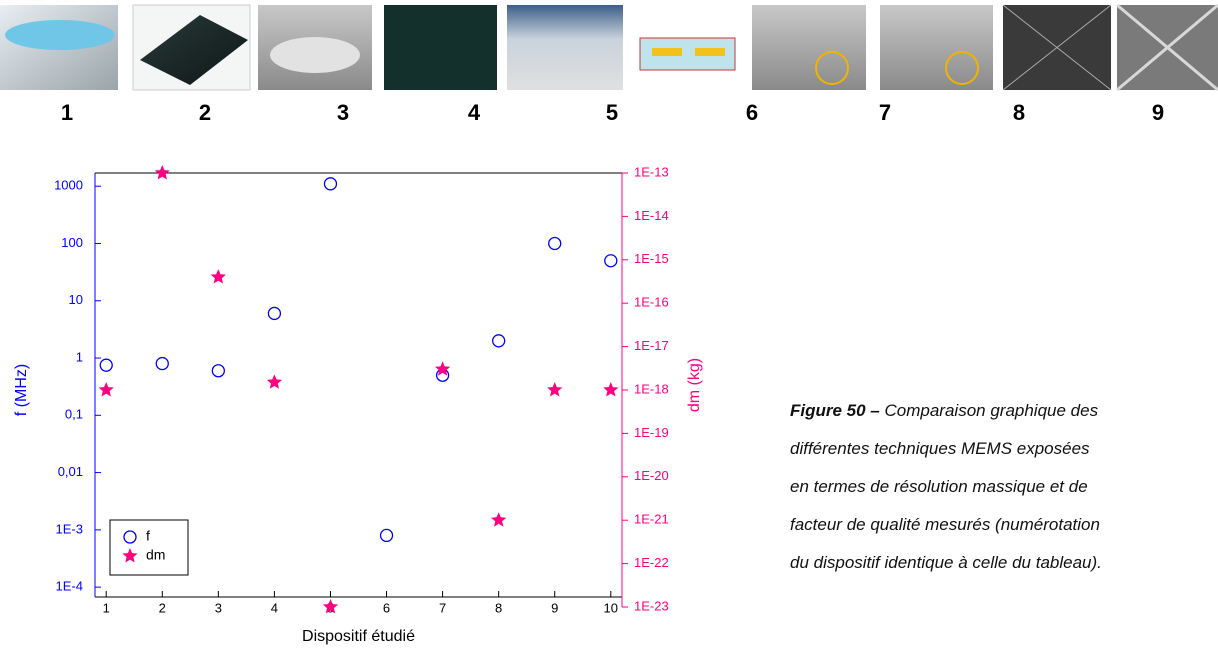  I want to click on figure-number: 8, so click(1019, 112).